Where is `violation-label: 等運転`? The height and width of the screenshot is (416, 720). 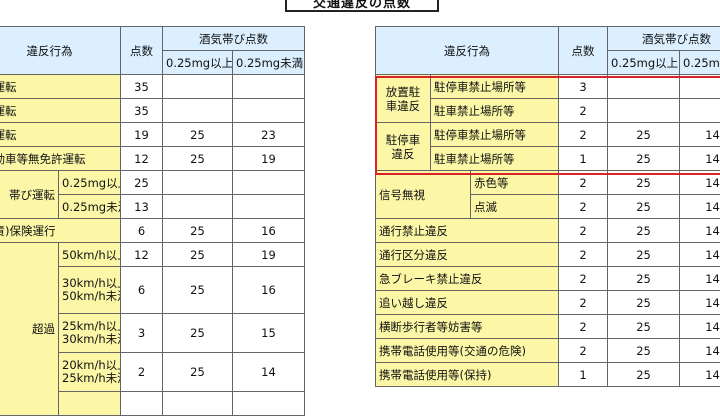
violation-label: 等運転 is located at coordinates (60, 111).